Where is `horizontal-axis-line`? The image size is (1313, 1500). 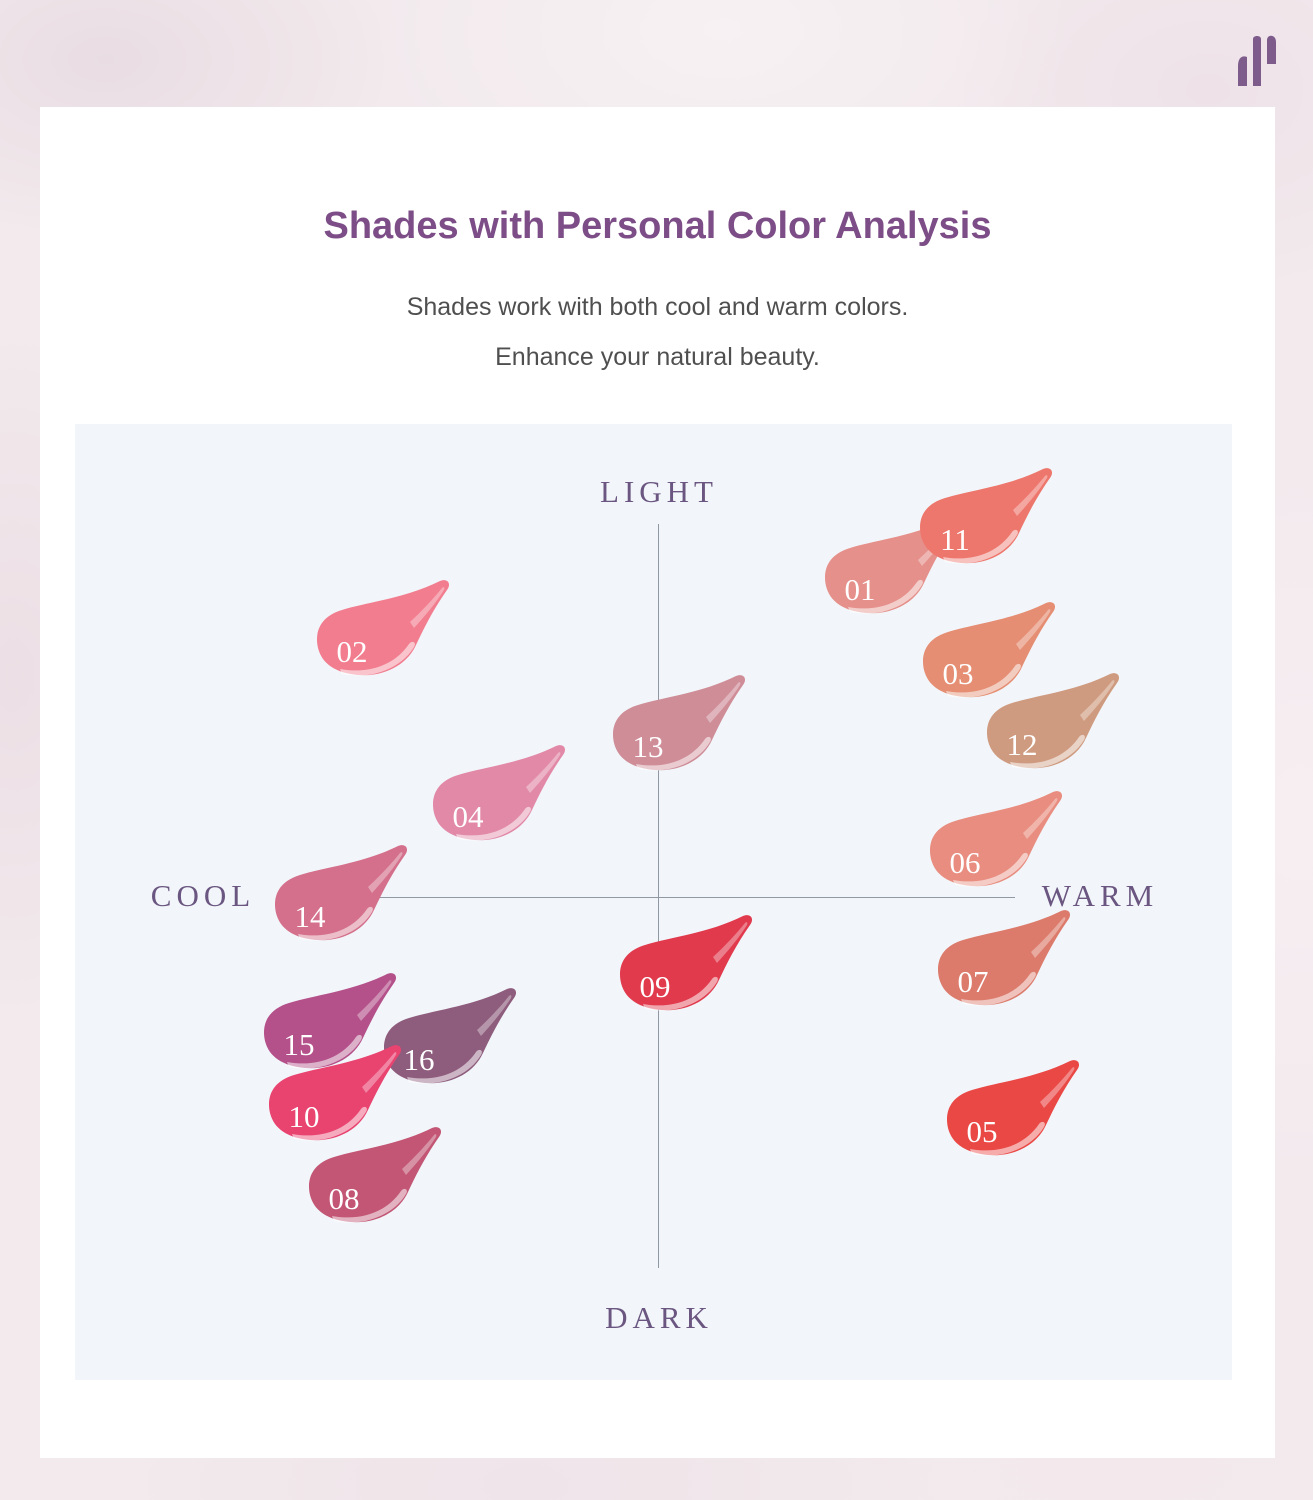 horizontal-axis-line is located at coordinates (649, 897).